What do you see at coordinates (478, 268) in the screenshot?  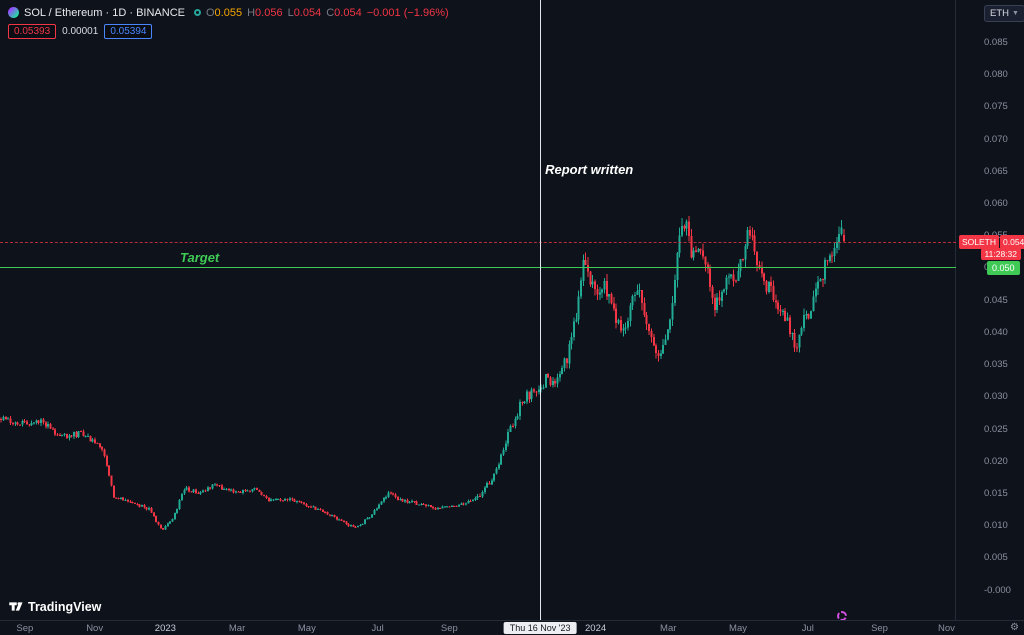 I see `target-horizontal-line` at bounding box center [478, 268].